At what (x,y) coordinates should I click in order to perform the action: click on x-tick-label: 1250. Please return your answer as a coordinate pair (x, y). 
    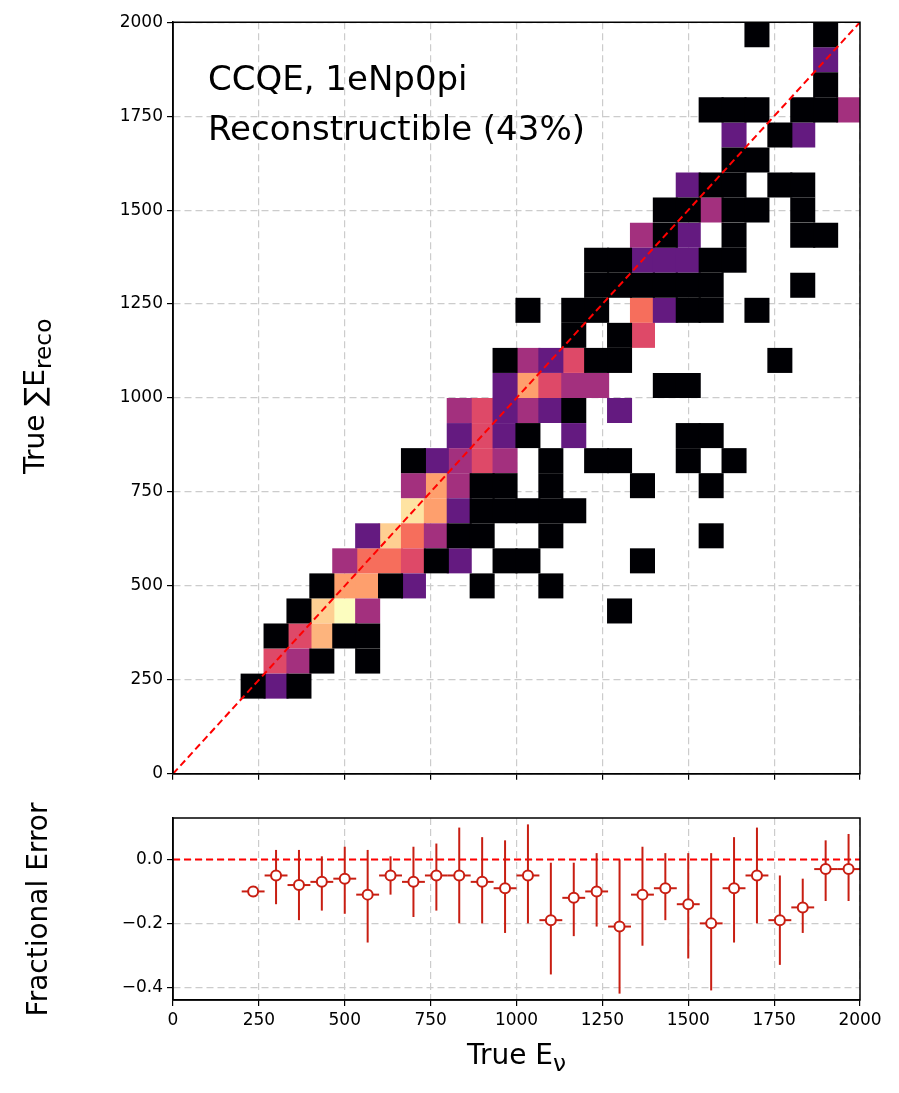
    Looking at the image, I should click on (602, 1018).